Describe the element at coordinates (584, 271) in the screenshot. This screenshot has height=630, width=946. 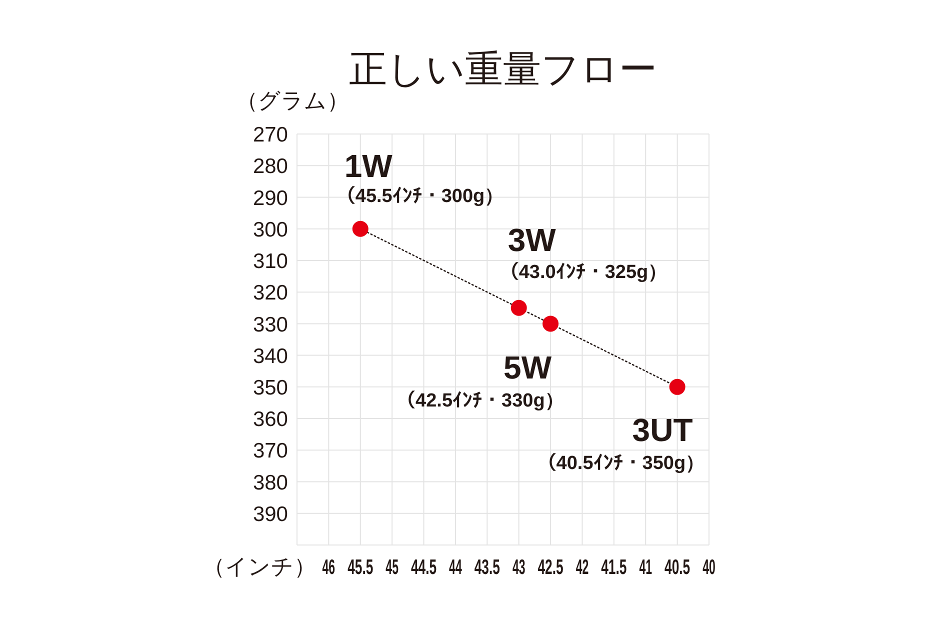
I see `annotation: （43.0ｲﾝﾁ・325g）` at that location.